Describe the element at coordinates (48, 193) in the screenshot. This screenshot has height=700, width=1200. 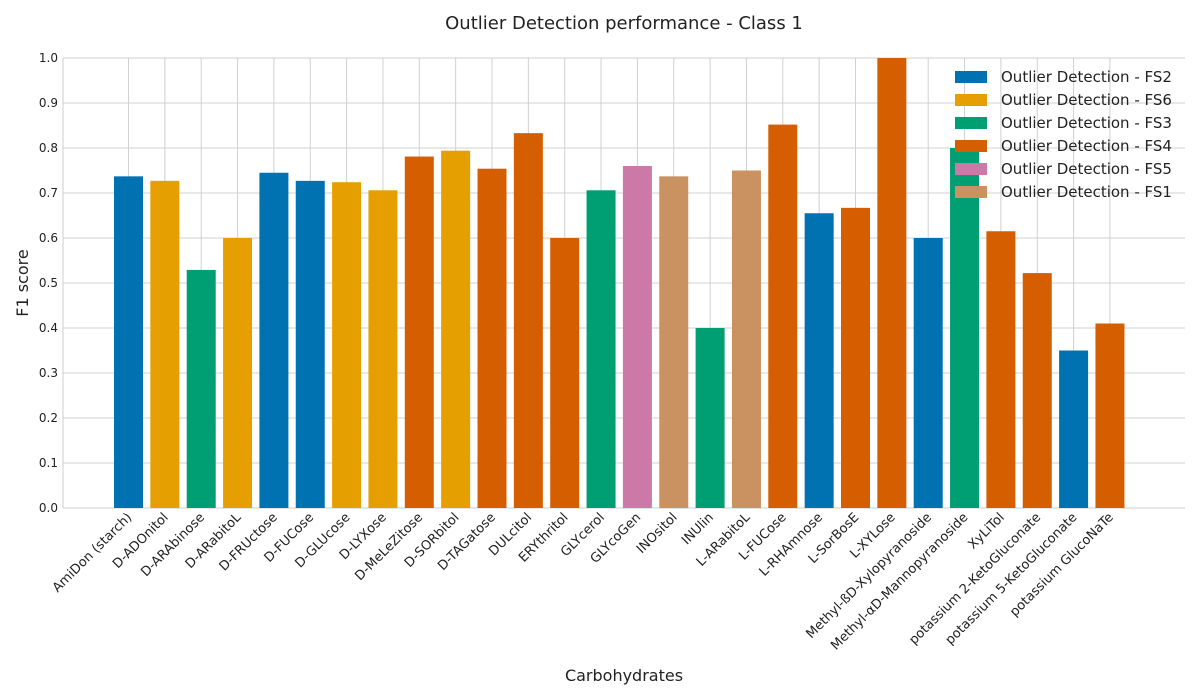
I see `y-tick-label: 0.7` at that location.